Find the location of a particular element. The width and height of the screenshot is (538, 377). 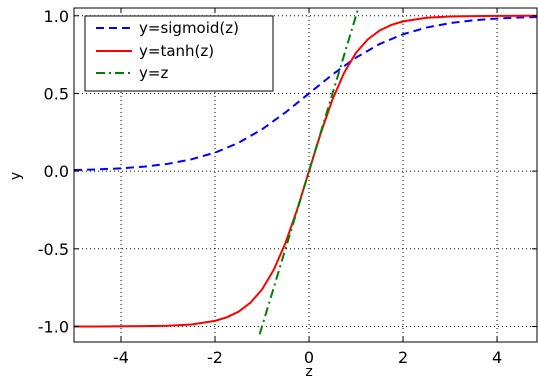

y-axis-label: y is located at coordinates (16, 176).